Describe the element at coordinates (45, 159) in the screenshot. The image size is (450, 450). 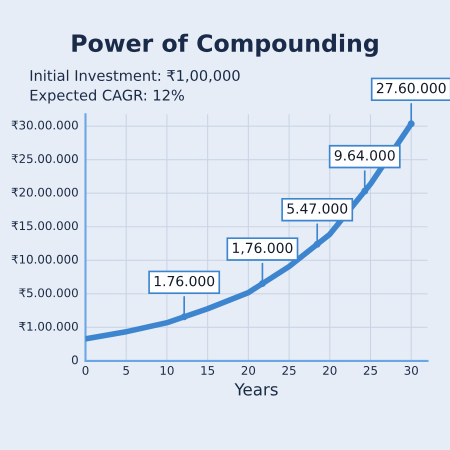
I see `text: ₹25.00.000` at that location.